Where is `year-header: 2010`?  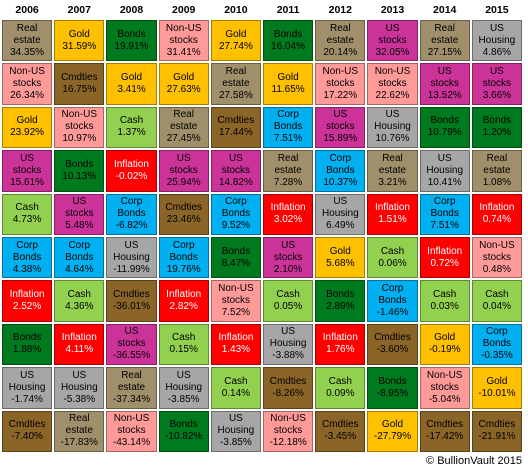
year-header: 2010 is located at coordinates (236, 10).